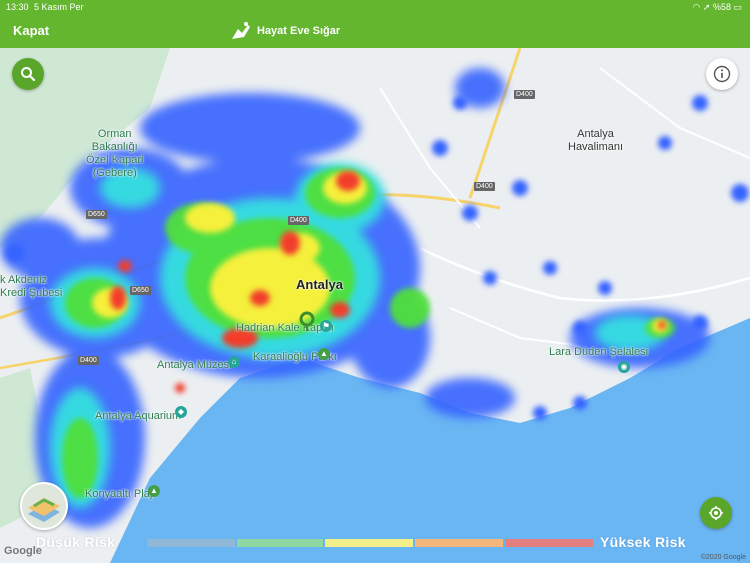 This screenshot has width=750, height=563. I want to click on place-antalya: Antalya, so click(319, 284).